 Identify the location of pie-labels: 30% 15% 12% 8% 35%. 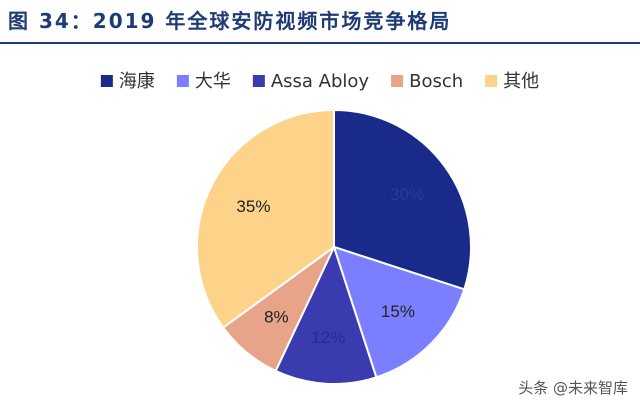
(330, 266).